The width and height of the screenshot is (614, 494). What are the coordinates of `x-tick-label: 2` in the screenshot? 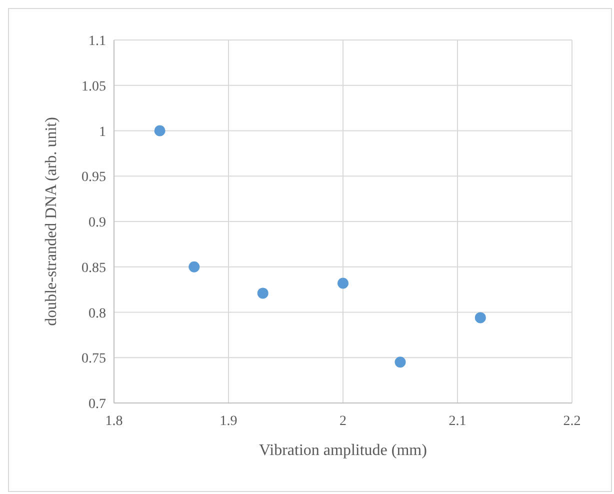 It's located at (343, 421).